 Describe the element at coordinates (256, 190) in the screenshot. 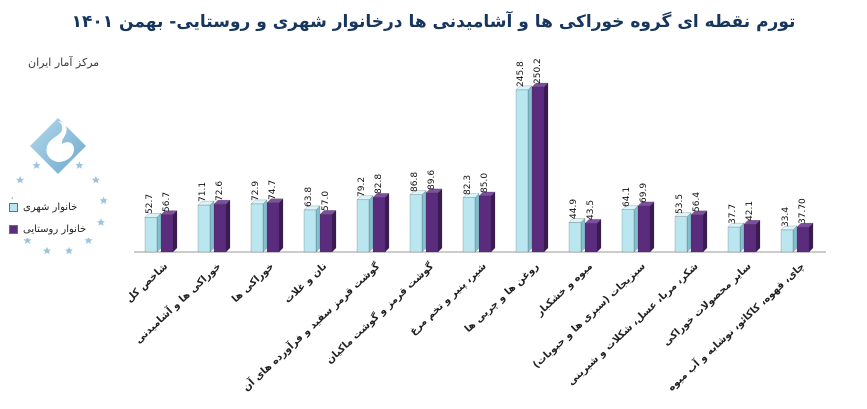

I see `value-label-urban: 72.9` at that location.